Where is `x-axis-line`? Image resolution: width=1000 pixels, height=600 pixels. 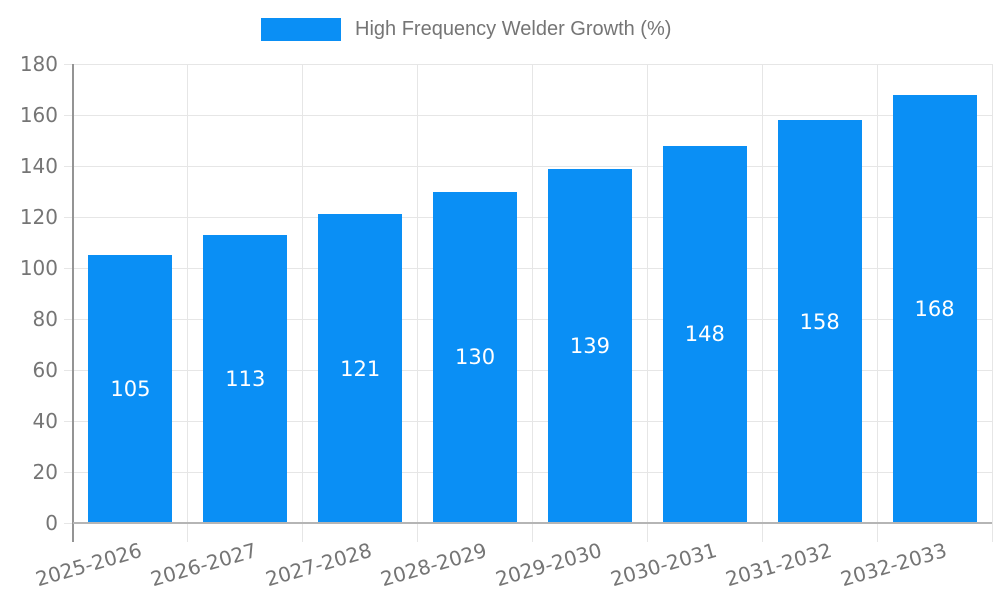 x-axis-line is located at coordinates (532, 523).